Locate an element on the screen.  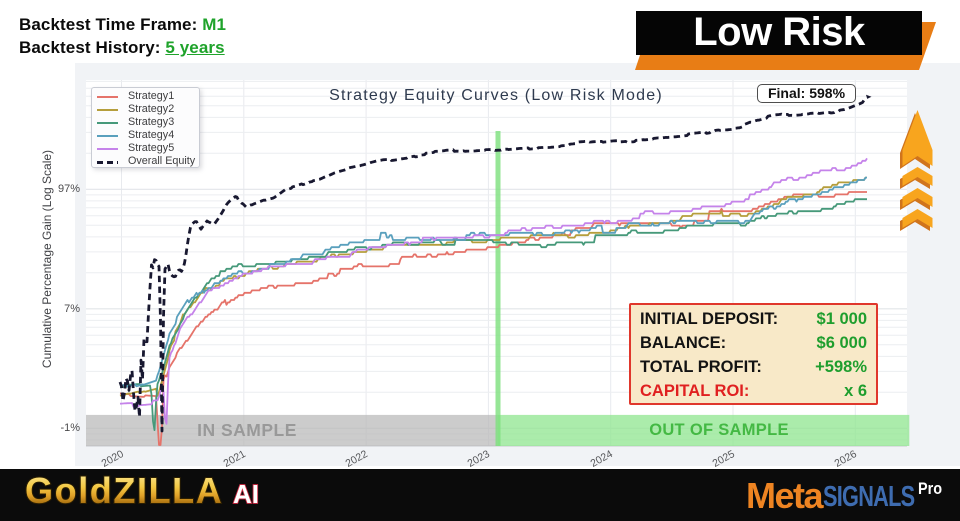
svg-text: GoldZILLA is located at coordinates (124, 490).